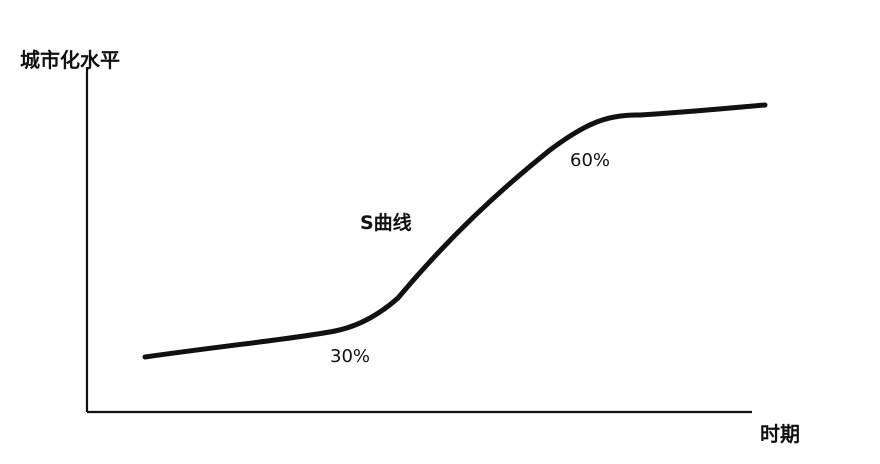  Describe the element at coordinates (70, 60) in the screenshot. I see `y-axis-title: 城市化水平` at that location.